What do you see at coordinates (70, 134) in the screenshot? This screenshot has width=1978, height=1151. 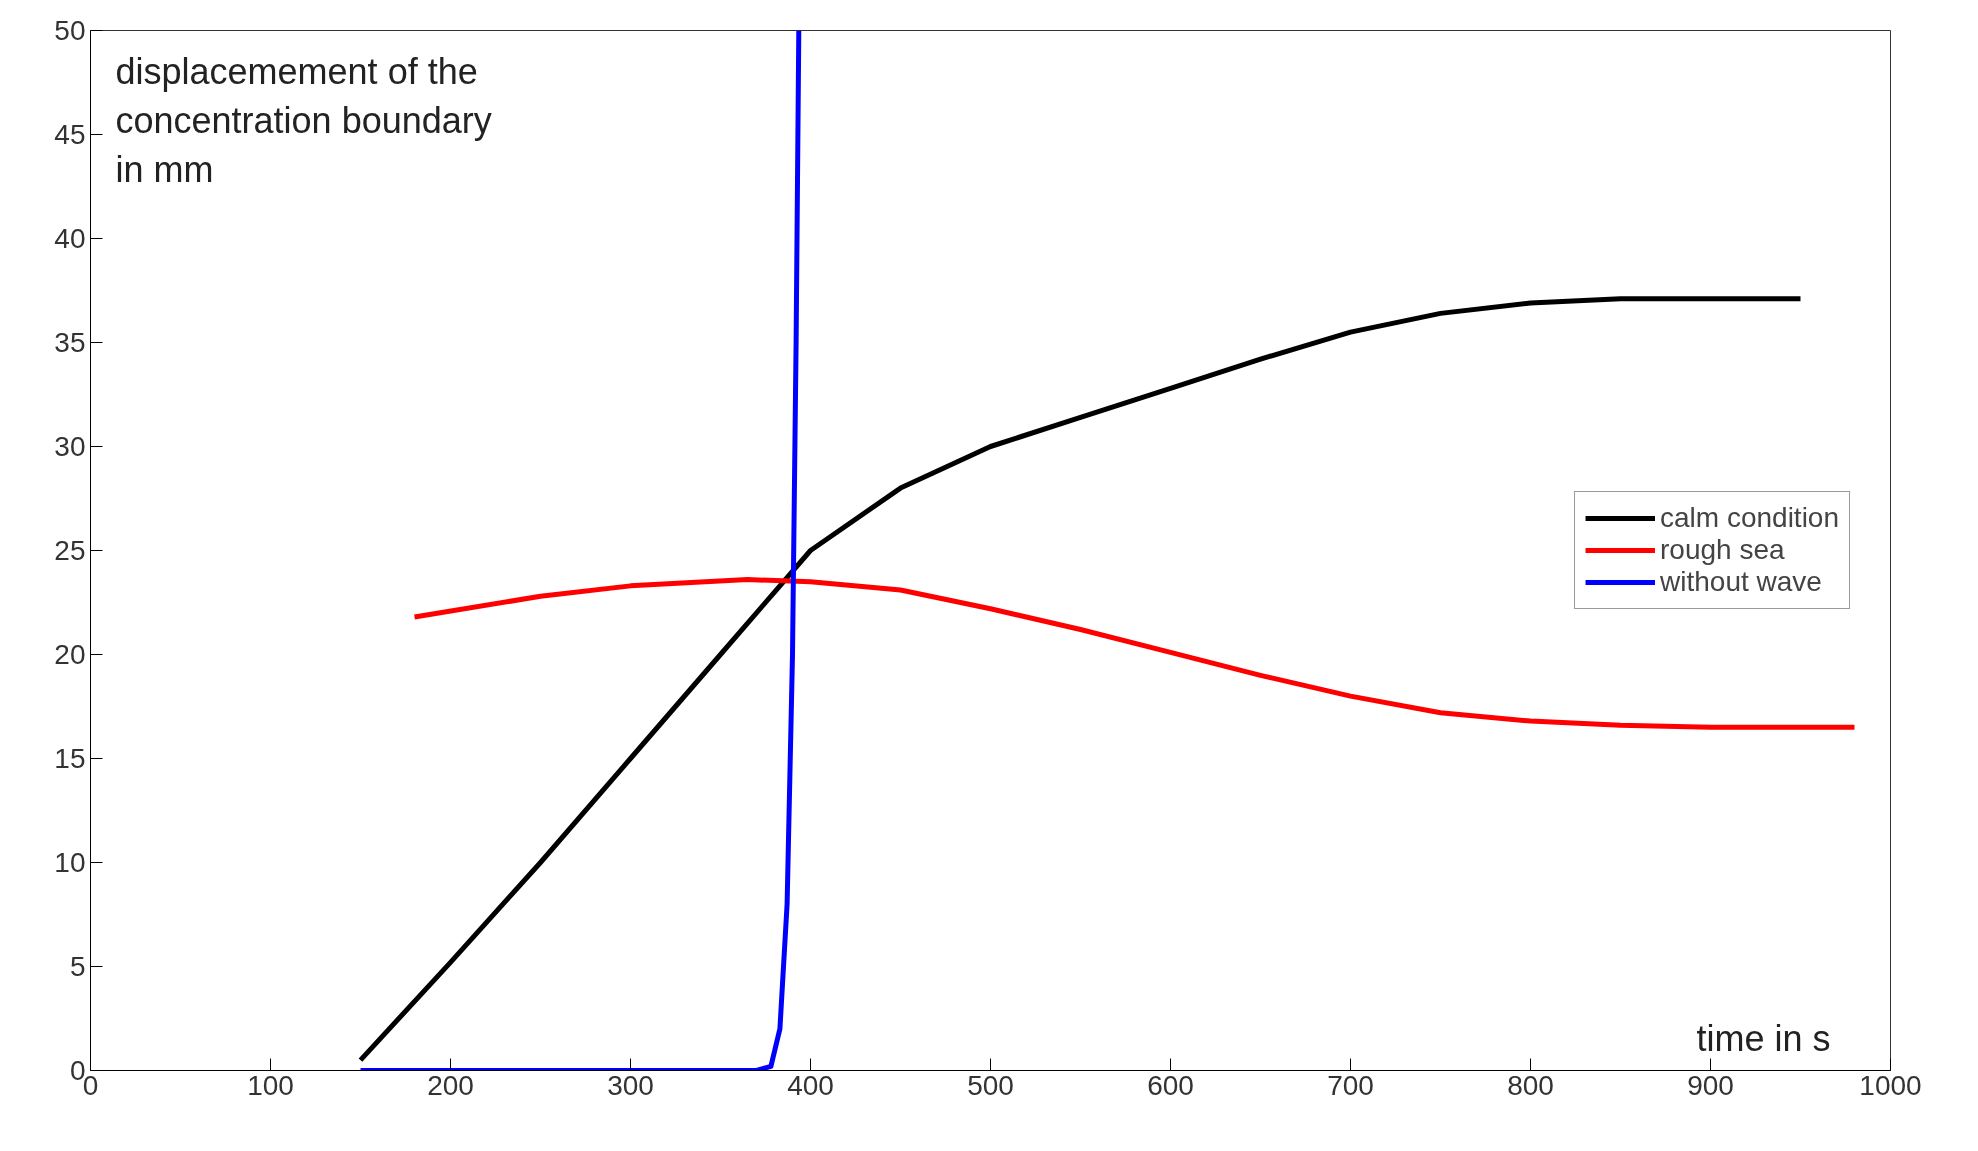 I see `y-tick-label: 45` at bounding box center [70, 134].